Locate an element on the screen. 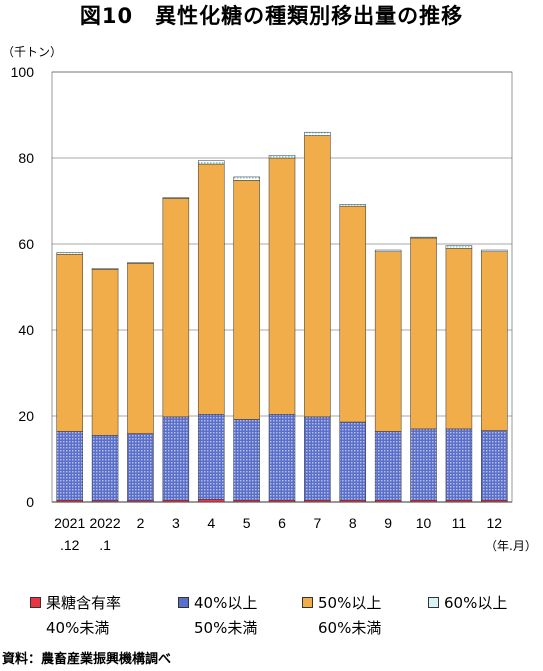 The width and height of the screenshot is (543, 671). y-tick-label: 20 is located at coordinates (26, 416).